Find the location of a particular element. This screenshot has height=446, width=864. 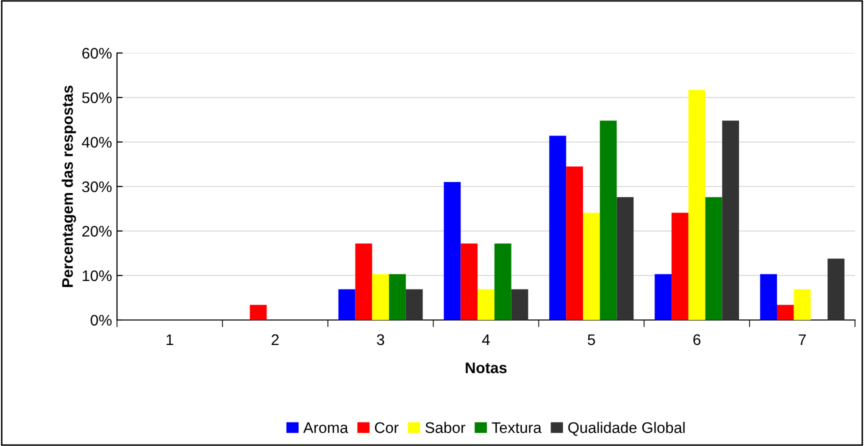

x-axis-title: Notas is located at coordinates (486, 368).